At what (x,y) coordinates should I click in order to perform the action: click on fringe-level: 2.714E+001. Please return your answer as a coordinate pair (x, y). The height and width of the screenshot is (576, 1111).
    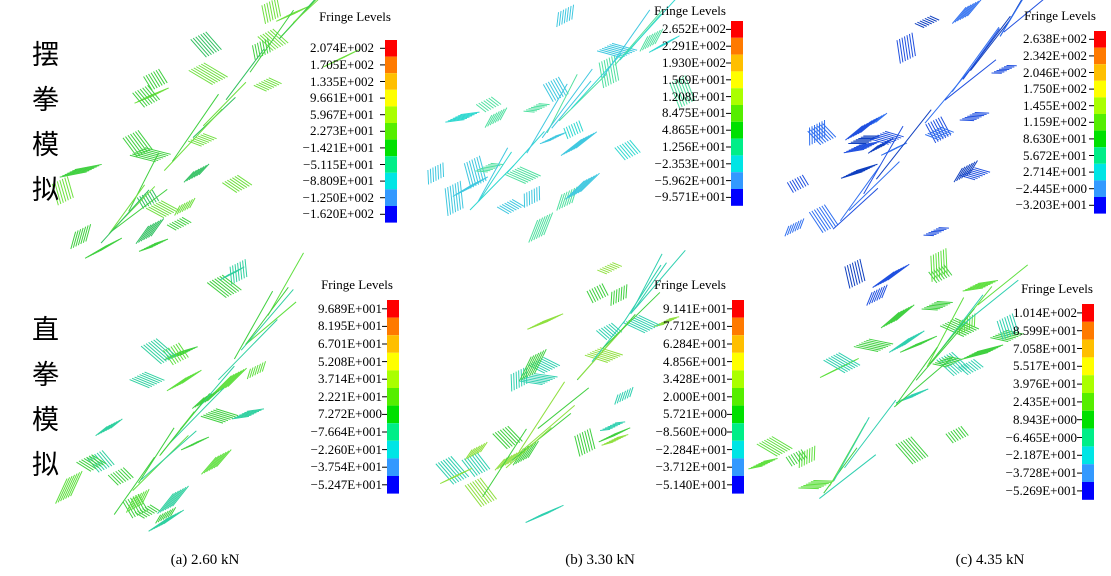
    Looking at the image, I should click on (1054, 172).